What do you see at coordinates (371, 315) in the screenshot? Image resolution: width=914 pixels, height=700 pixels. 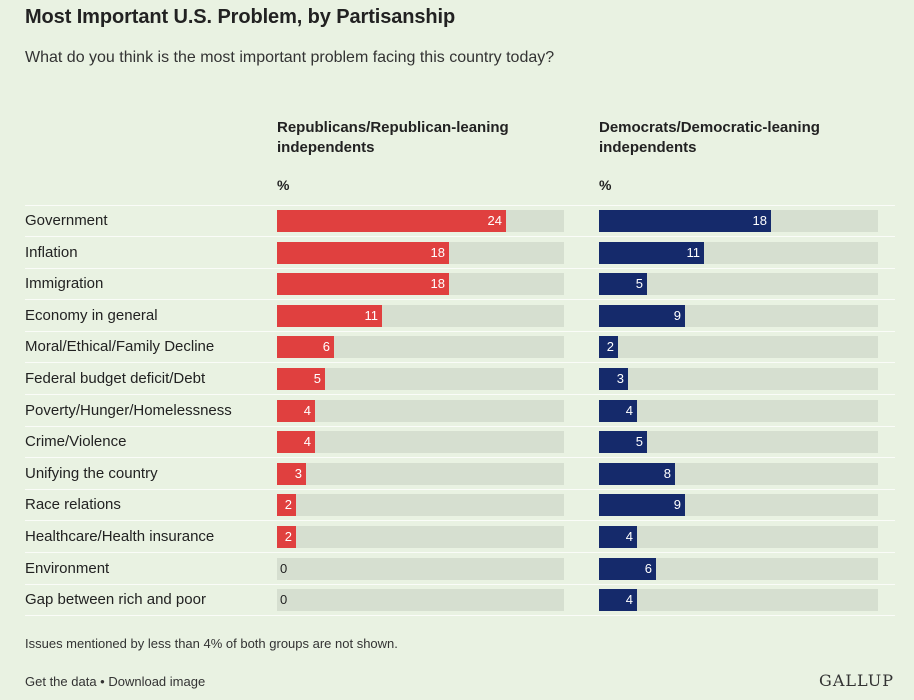 I see `republican-value-label: 11` at bounding box center [371, 315].